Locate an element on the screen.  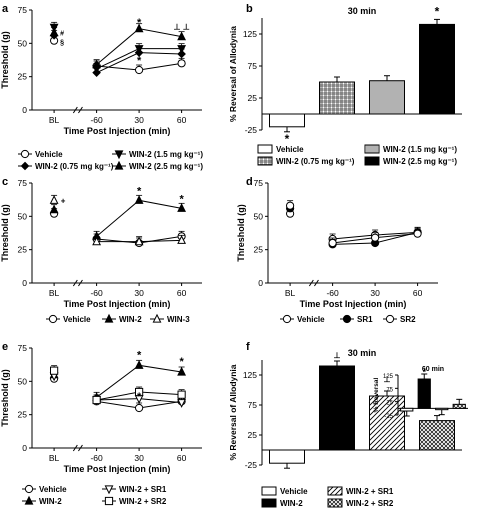
legend-label-b: WIN-2 (2.5 mg kg⁻¹) is located at coordinates (420, 161).